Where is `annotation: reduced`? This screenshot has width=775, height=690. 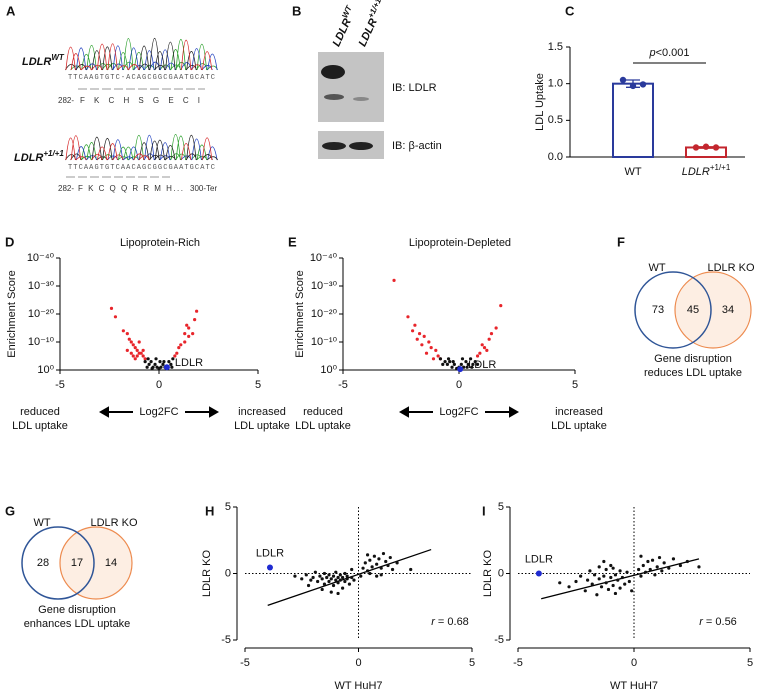 annotation: reduced is located at coordinates (323, 412).